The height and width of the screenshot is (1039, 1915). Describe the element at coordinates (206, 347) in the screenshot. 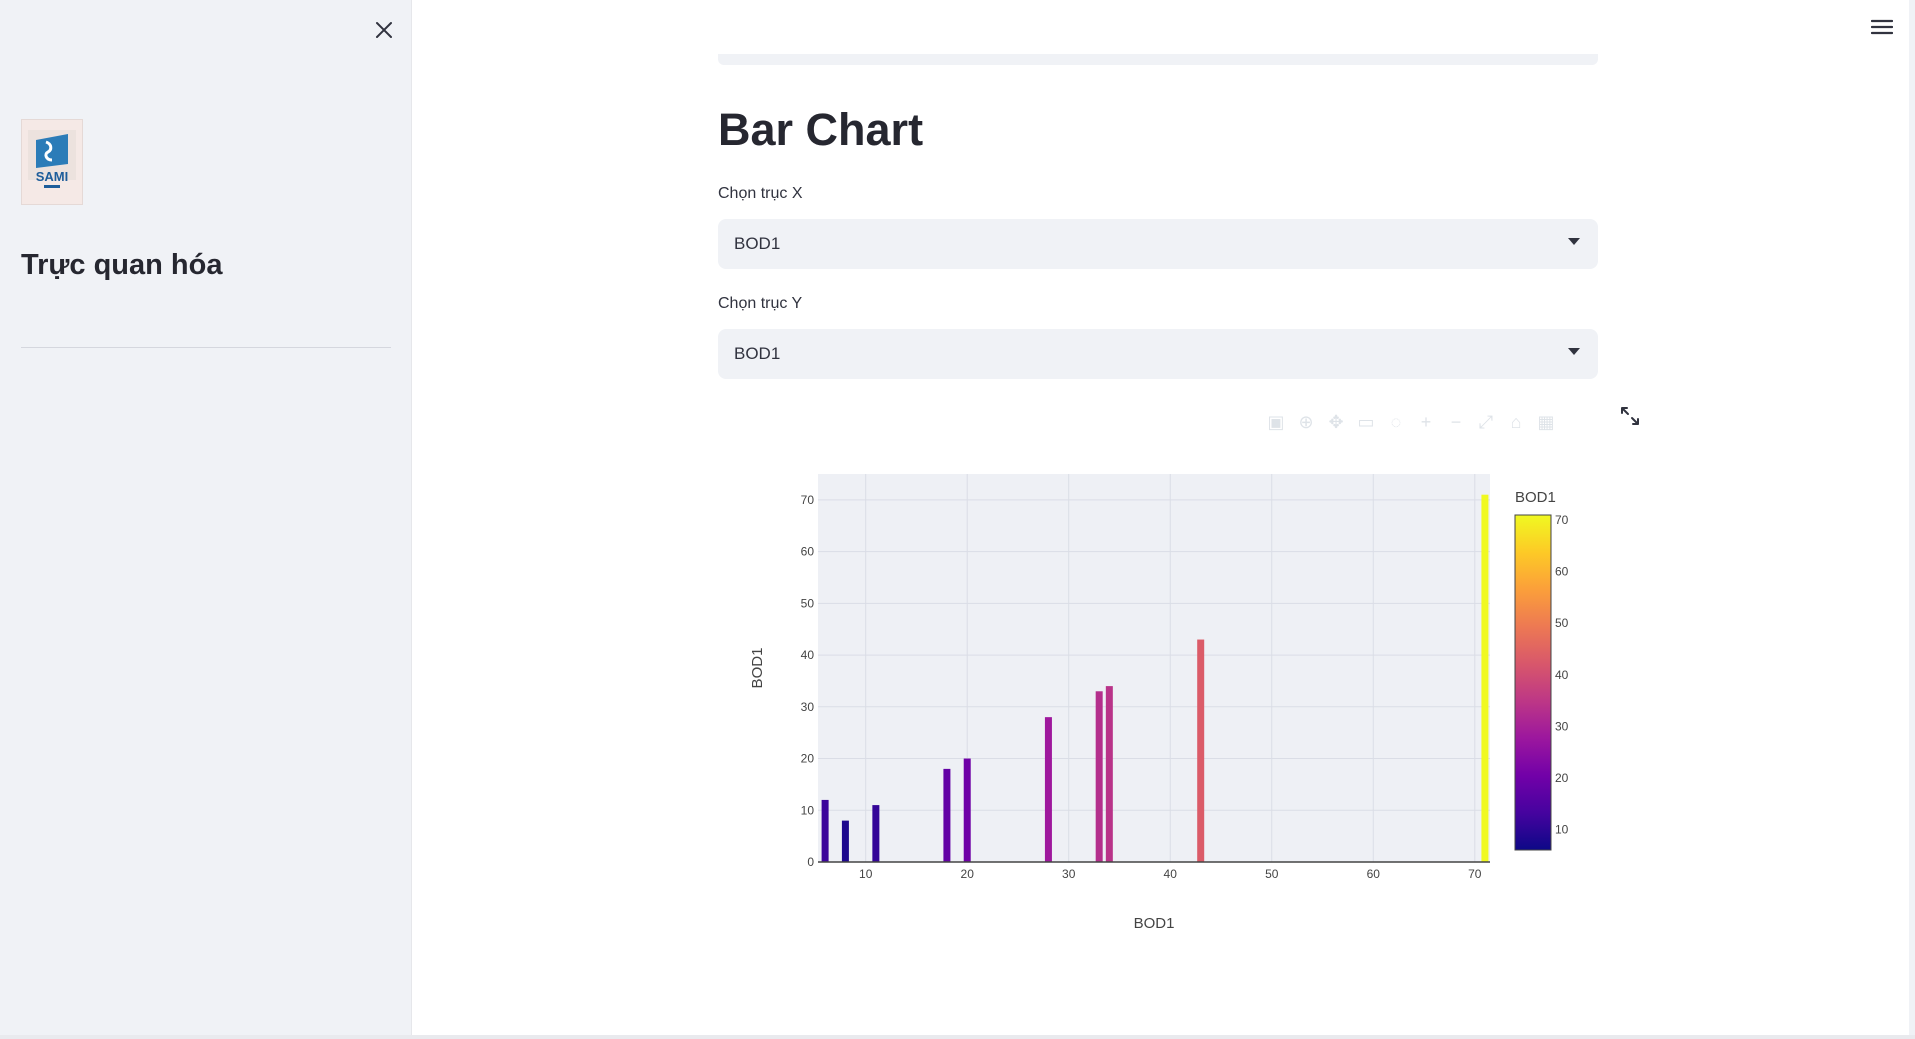

I see `sidebar-divider` at that location.